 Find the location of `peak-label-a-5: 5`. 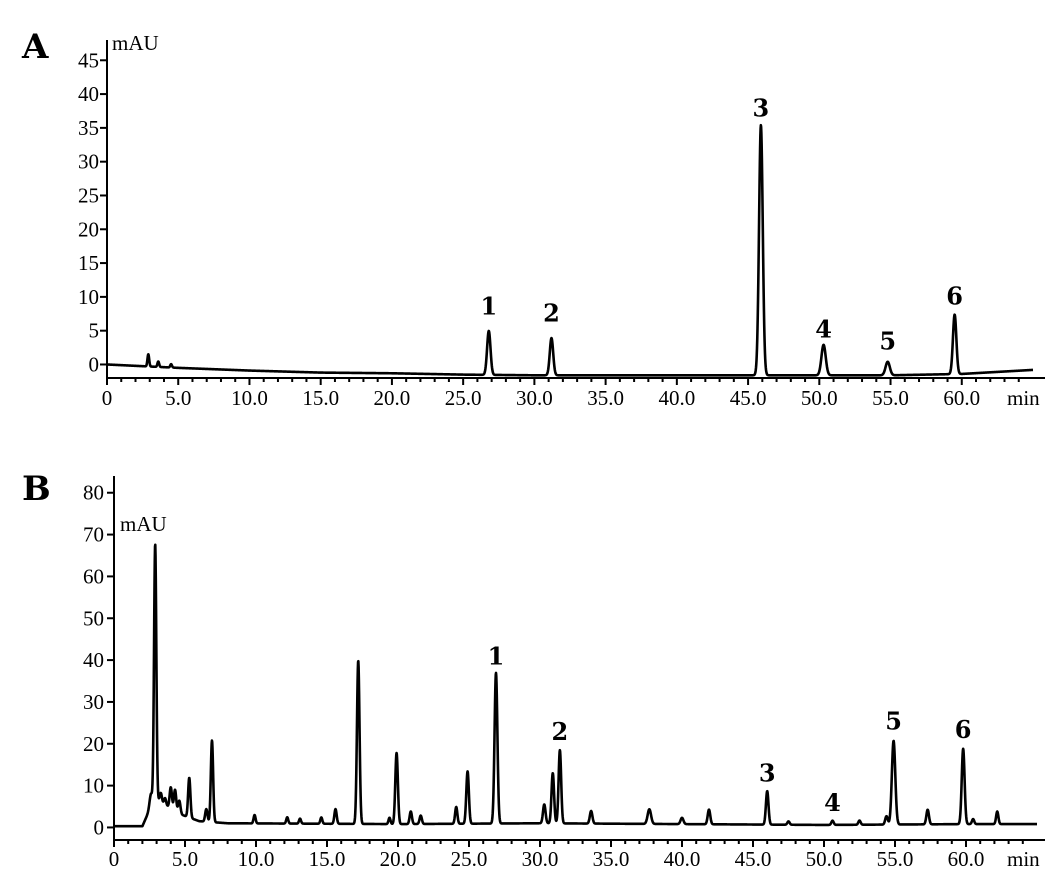

peak-label-a-5: 5 is located at coordinates (887, 341).